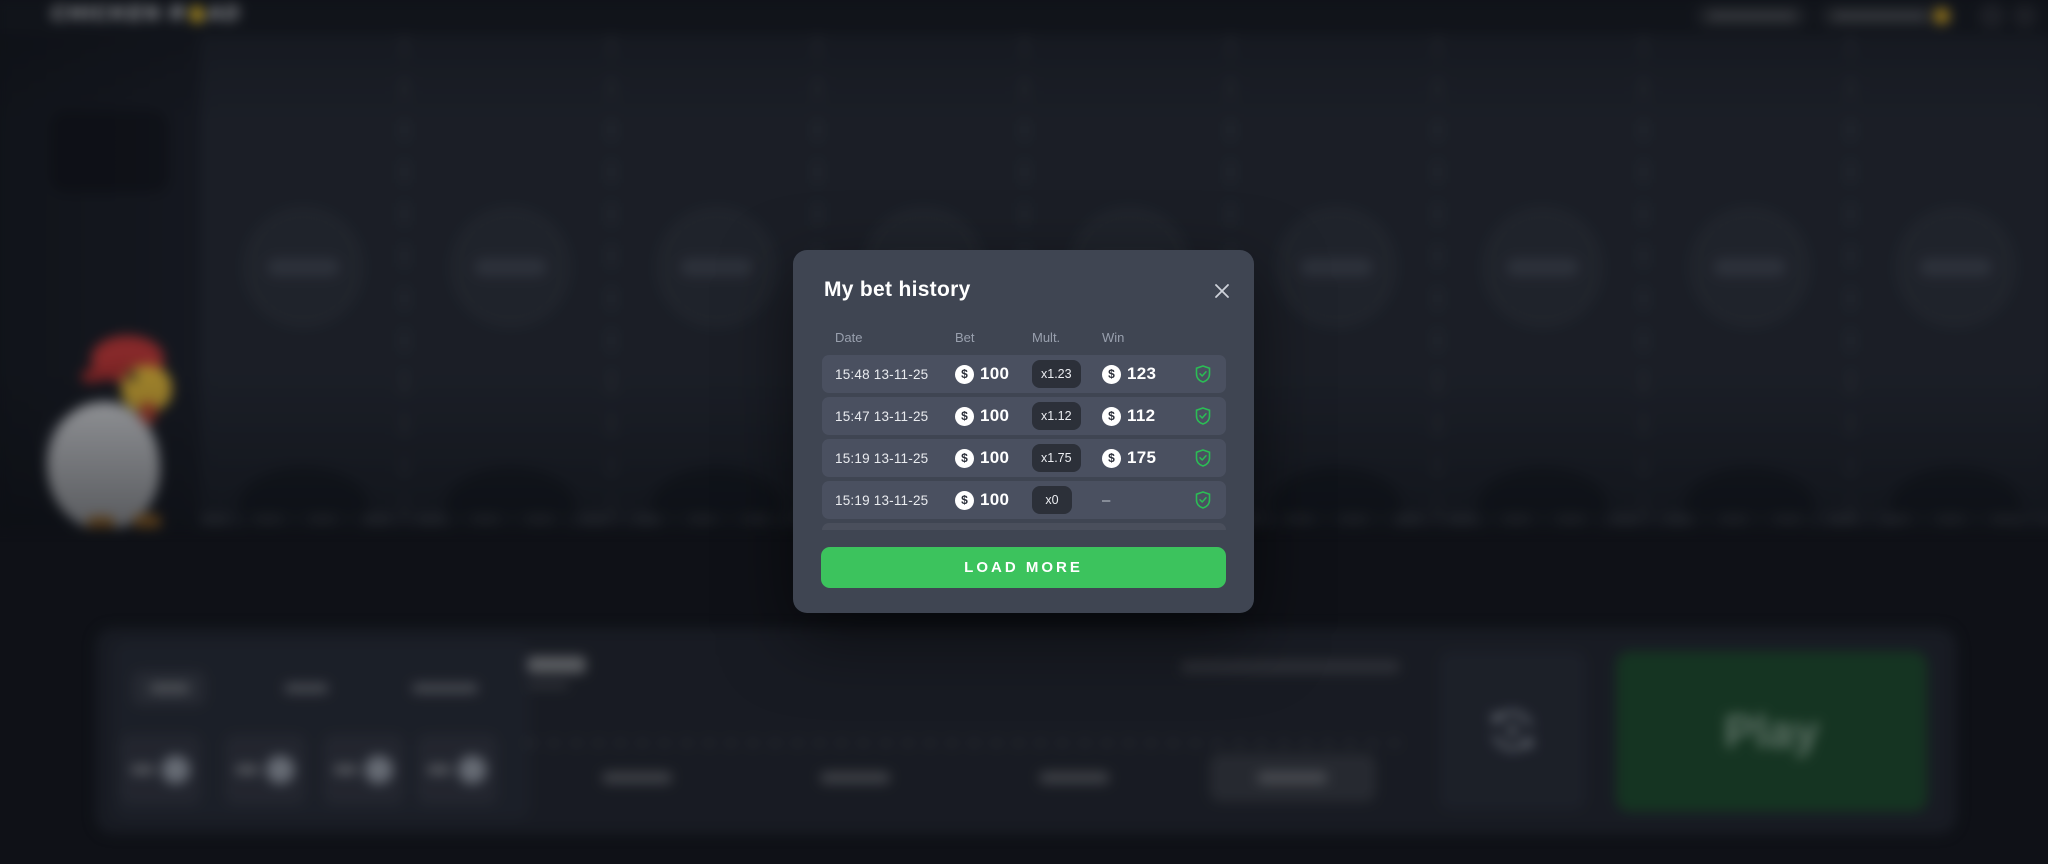 This screenshot has width=2048, height=864. I want to click on difficulty-title-blur, so click(556, 665).